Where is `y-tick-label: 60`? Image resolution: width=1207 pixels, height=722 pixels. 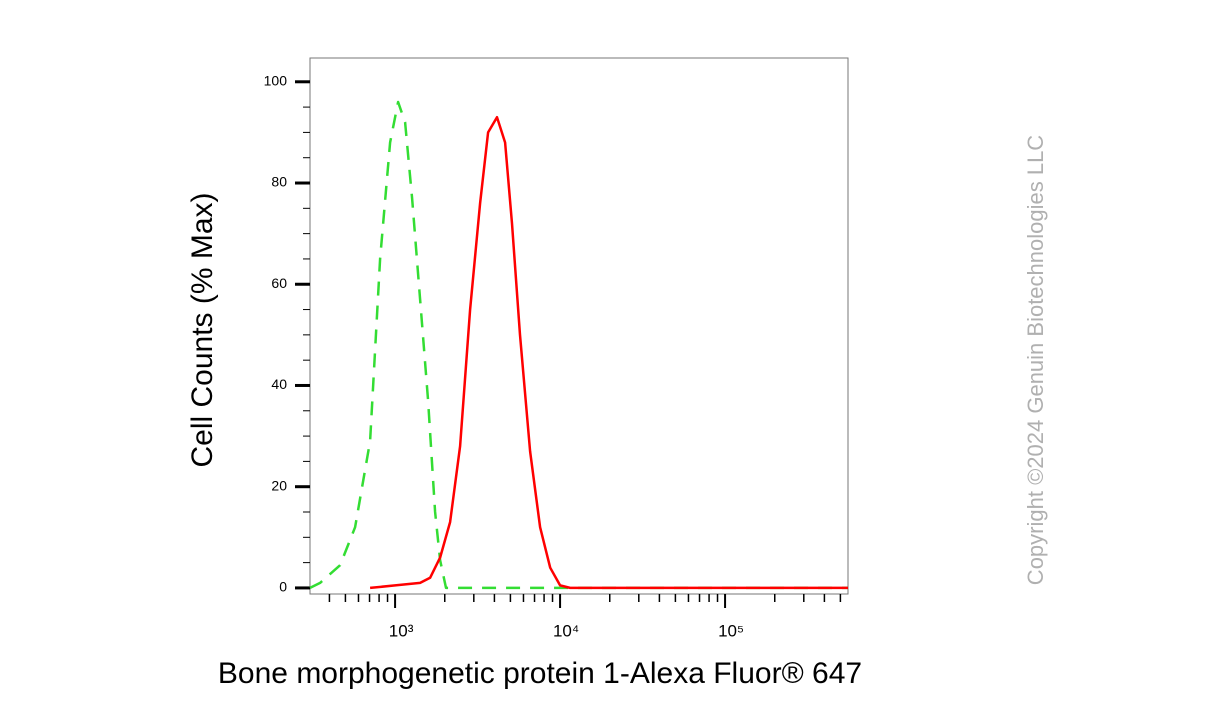 y-tick-label: 60 is located at coordinates (279, 283).